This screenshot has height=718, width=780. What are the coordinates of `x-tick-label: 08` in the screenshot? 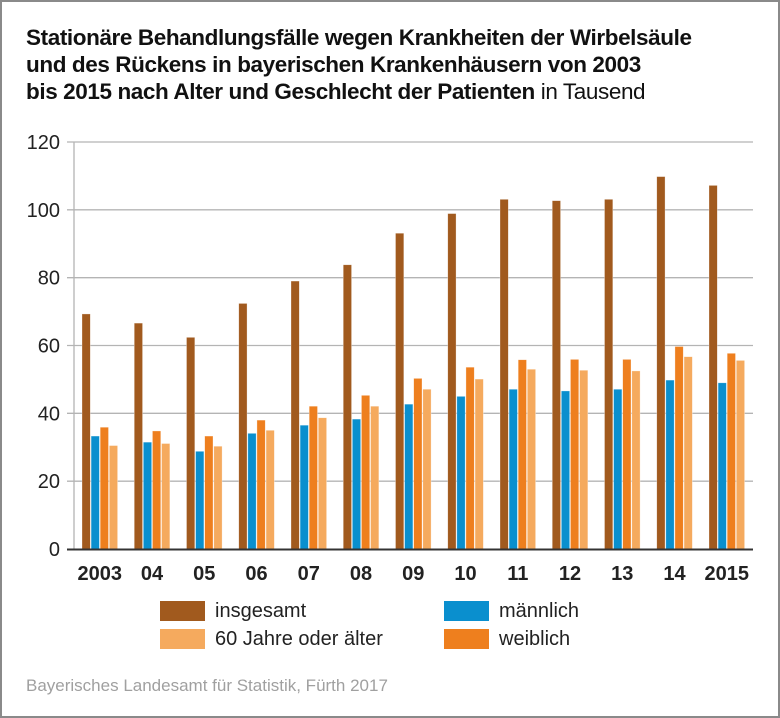 It's located at (361, 574).